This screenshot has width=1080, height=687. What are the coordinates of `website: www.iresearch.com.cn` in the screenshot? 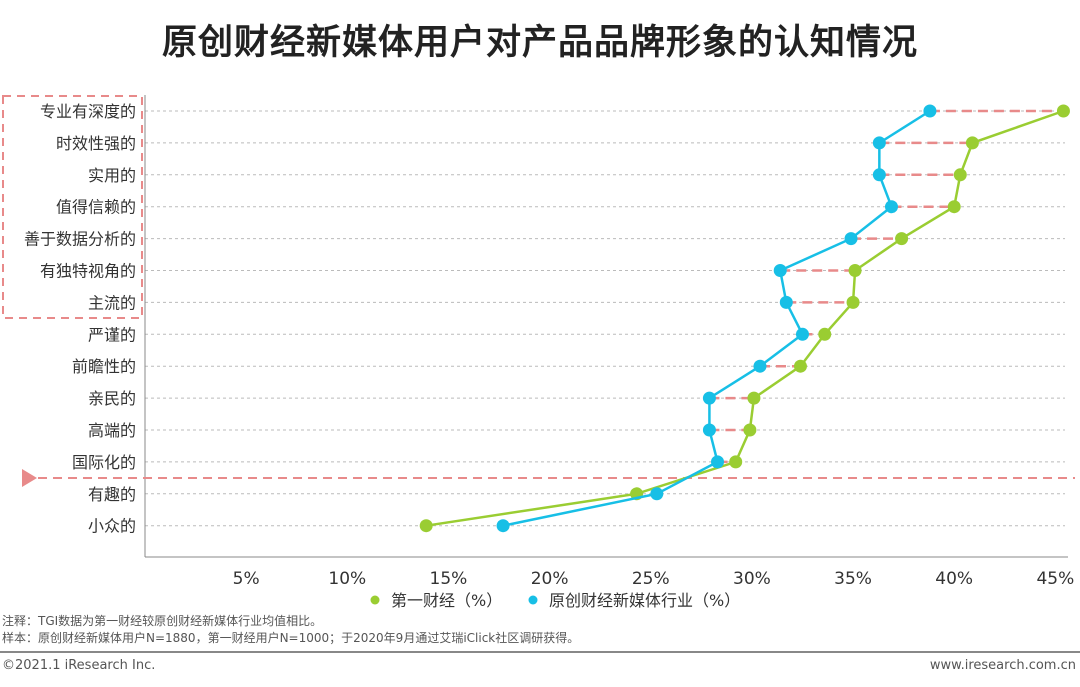 It's located at (1002, 665).